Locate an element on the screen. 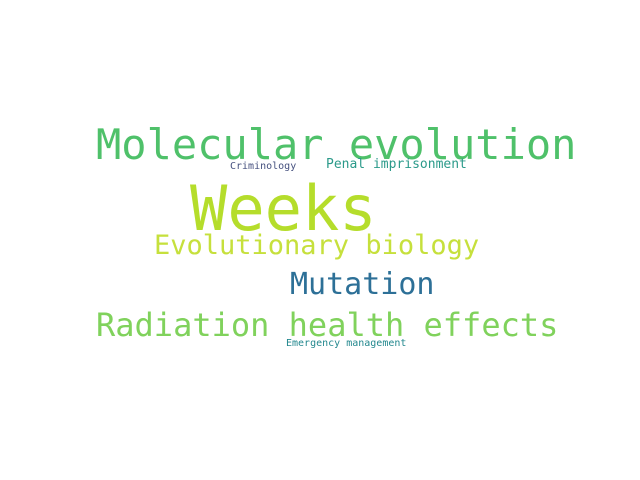 The width and height of the screenshot is (640, 480). word-evolutionary-biology: Evolutionary biology is located at coordinates (317, 245).